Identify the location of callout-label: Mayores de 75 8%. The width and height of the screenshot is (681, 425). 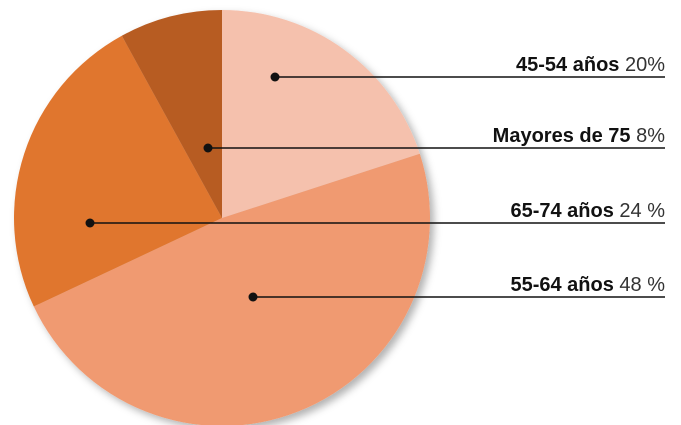
(579, 136).